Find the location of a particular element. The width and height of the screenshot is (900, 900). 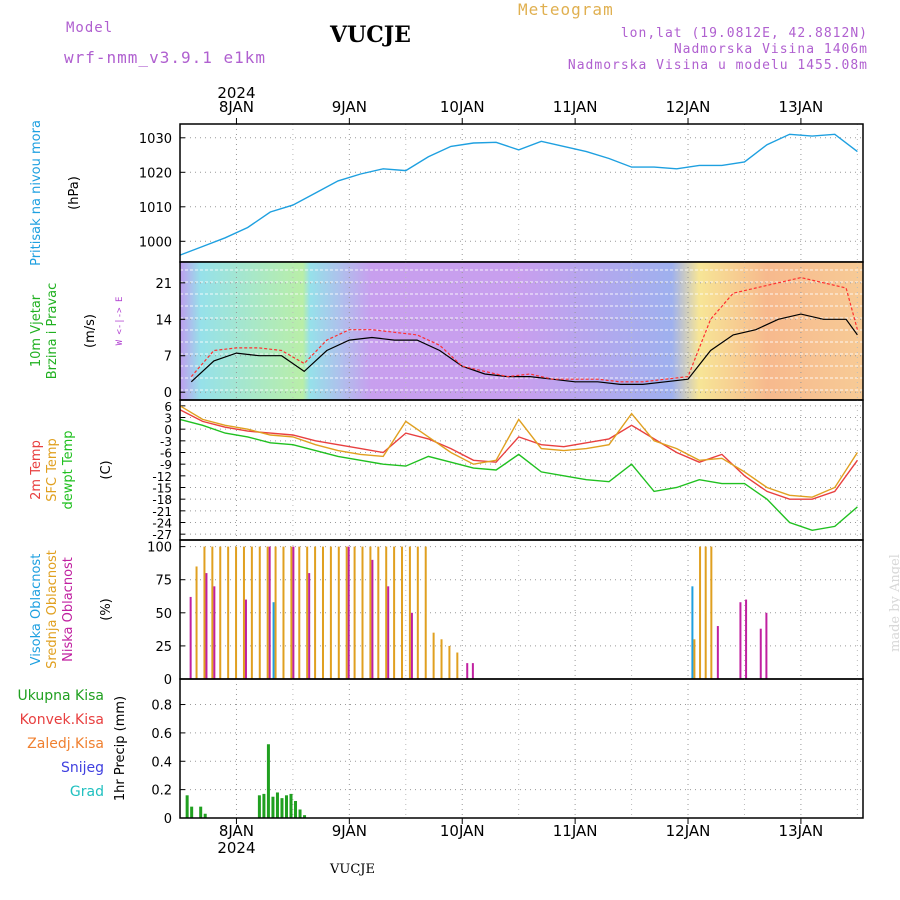

day-label-top: 11JAN is located at coordinates (575, 107).